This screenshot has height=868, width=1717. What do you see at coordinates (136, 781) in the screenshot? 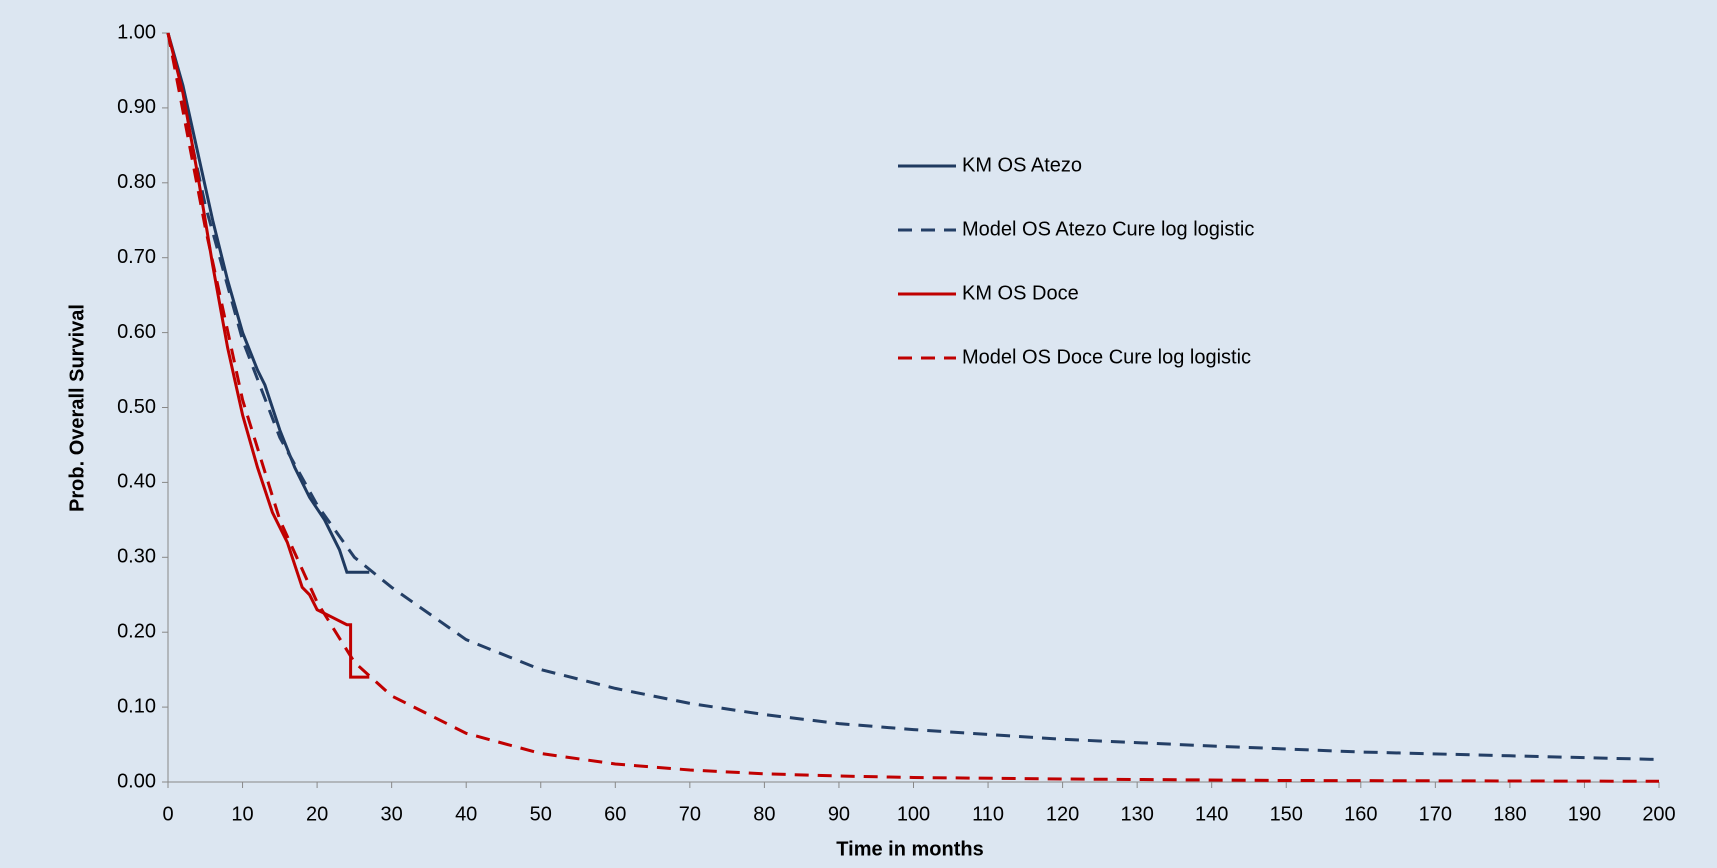
I see `y-tick-label: 0.00` at bounding box center [136, 781].